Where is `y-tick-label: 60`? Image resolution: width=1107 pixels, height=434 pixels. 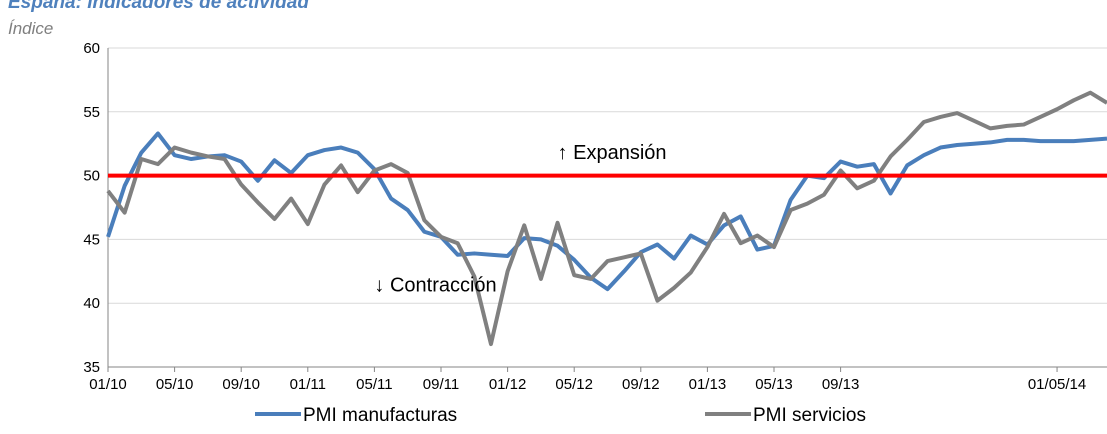 y-tick-label: 60 is located at coordinates (91, 48).